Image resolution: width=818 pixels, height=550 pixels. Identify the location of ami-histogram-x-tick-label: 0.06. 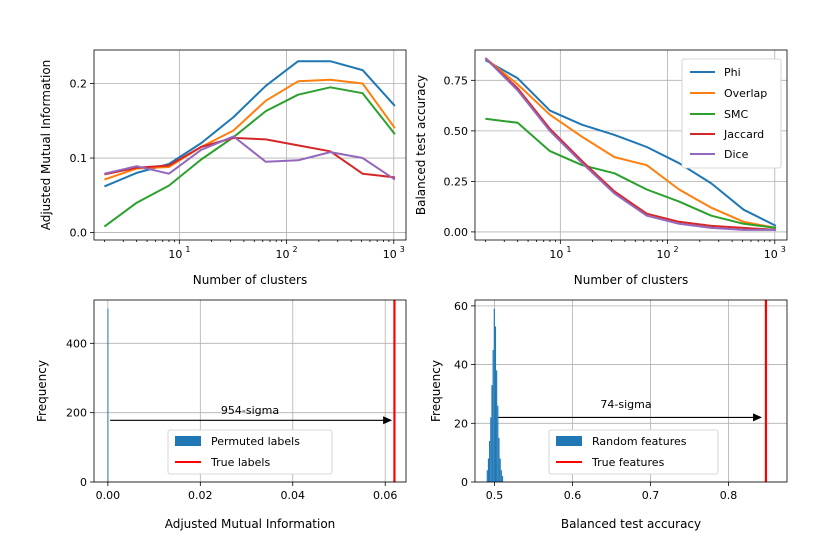
(385, 495).